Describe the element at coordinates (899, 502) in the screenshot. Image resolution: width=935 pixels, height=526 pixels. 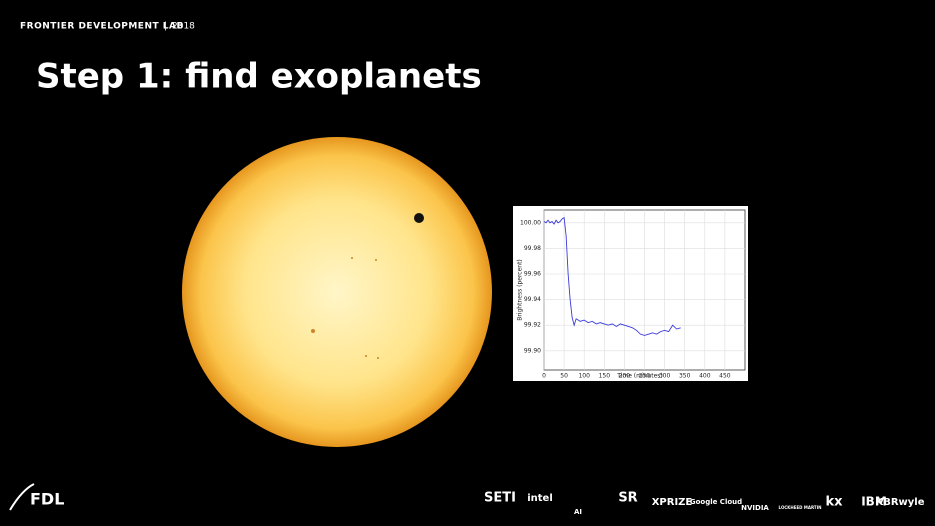
I see `partner-logo: KBRwyle` at that location.